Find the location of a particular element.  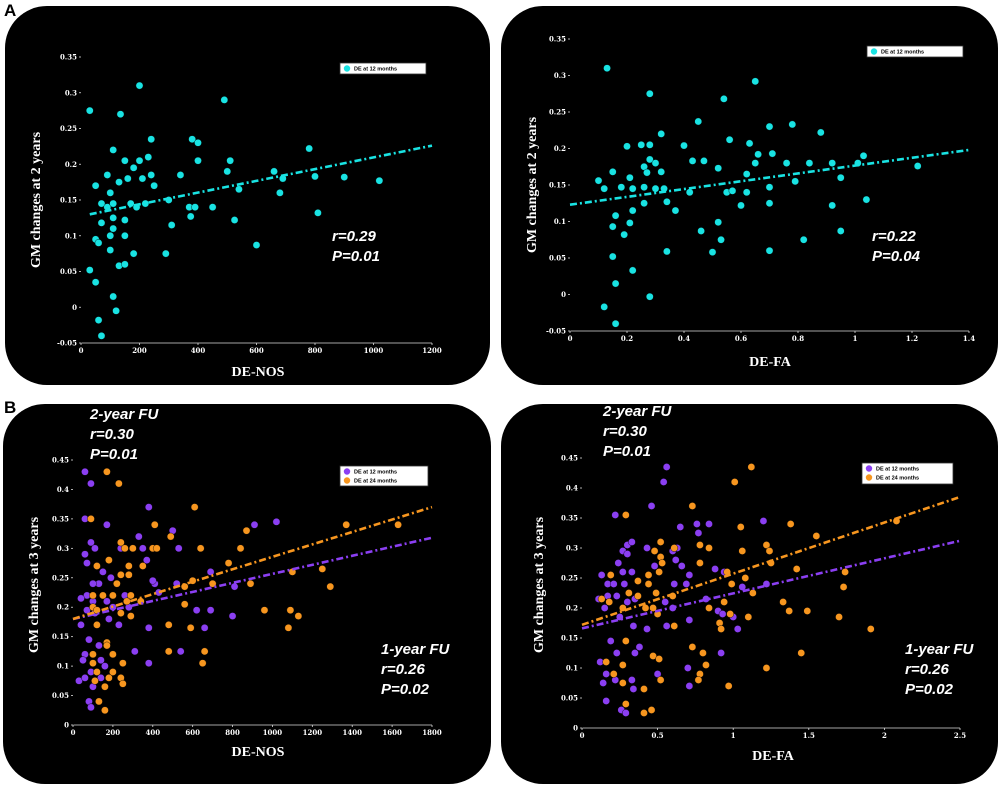

y-tick-label: 0.1 is located at coordinates (572, 668).